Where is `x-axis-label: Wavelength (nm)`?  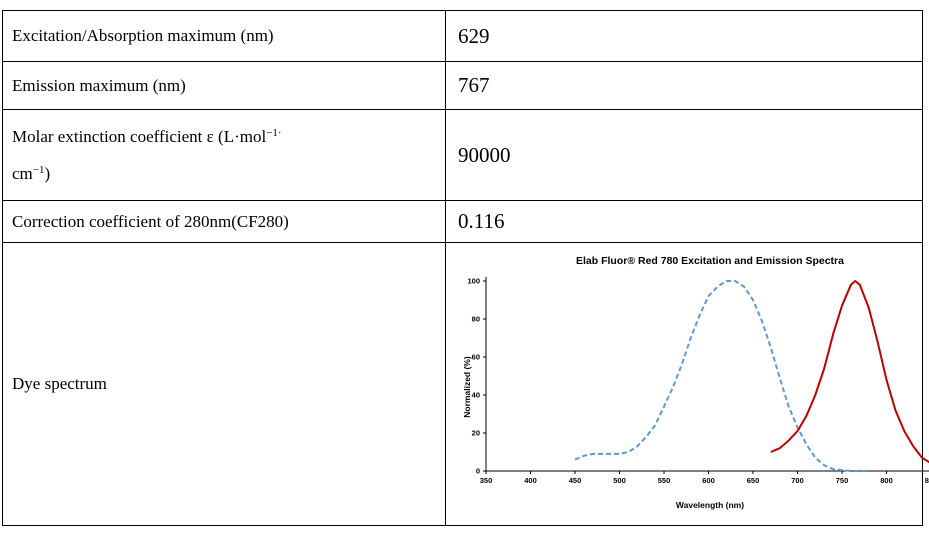 x-axis-label: Wavelength (nm) is located at coordinates (710, 505).